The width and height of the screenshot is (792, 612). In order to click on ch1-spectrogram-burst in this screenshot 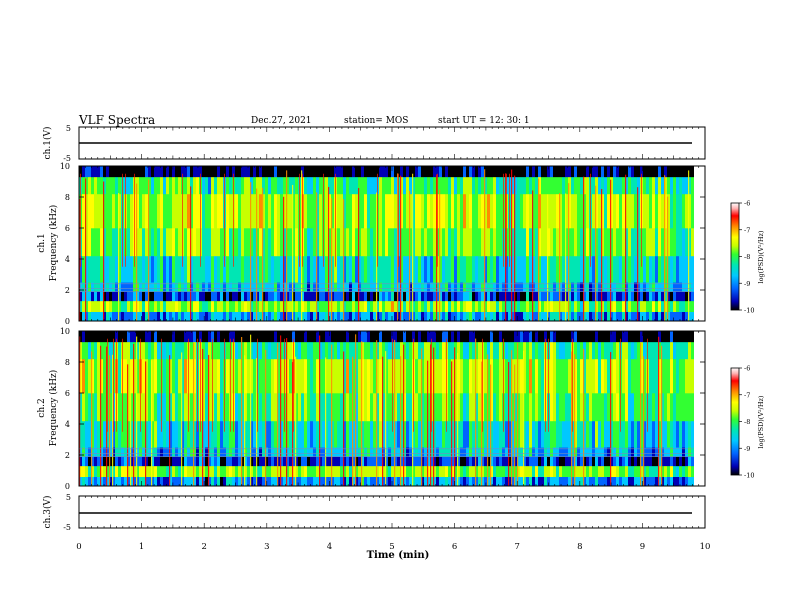, I will do `click(263, 254)`.